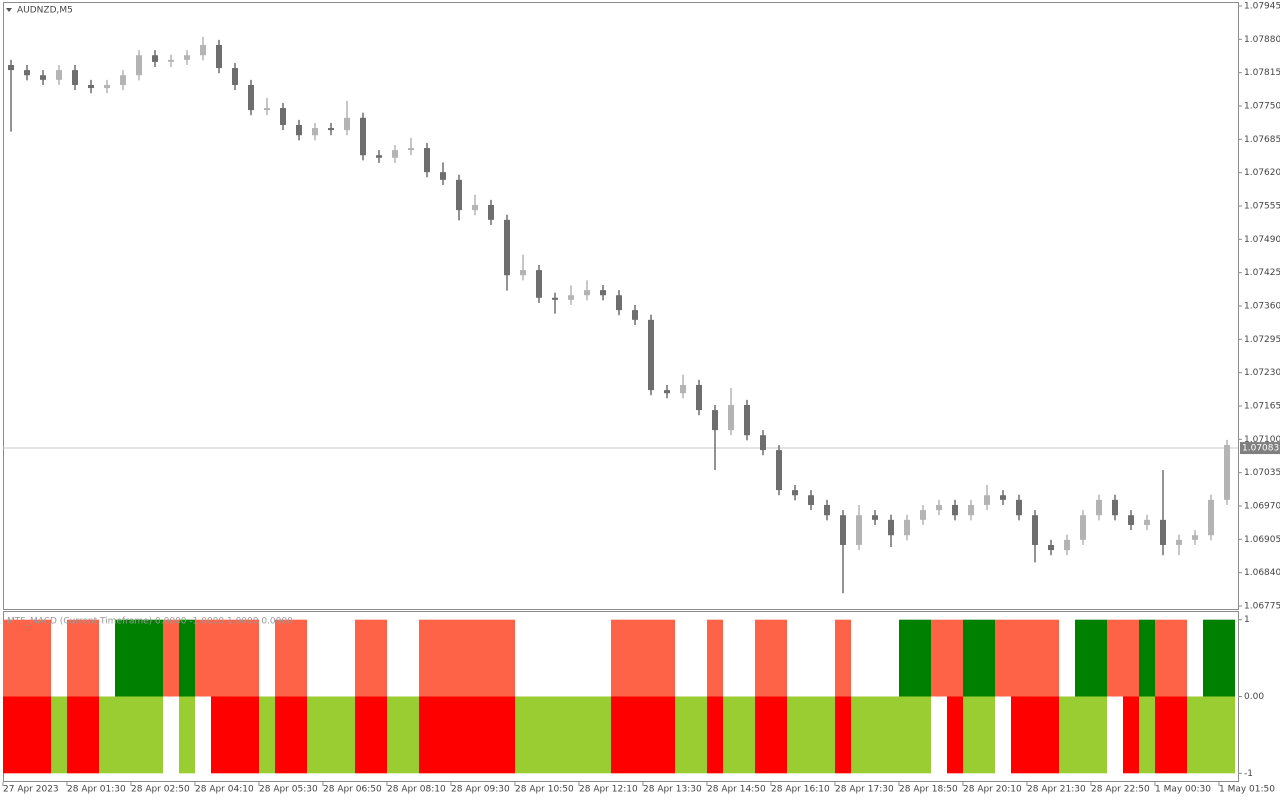 The image size is (1280, 800). I want to click on y-tick-label: 1, so click(1247, 620).